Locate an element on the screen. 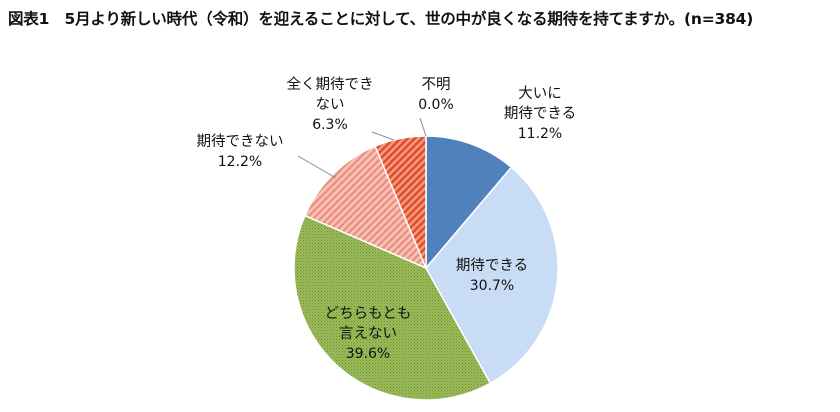 The height and width of the screenshot is (412, 840). slice-label-5-line-2: ない is located at coordinates (330, 104).